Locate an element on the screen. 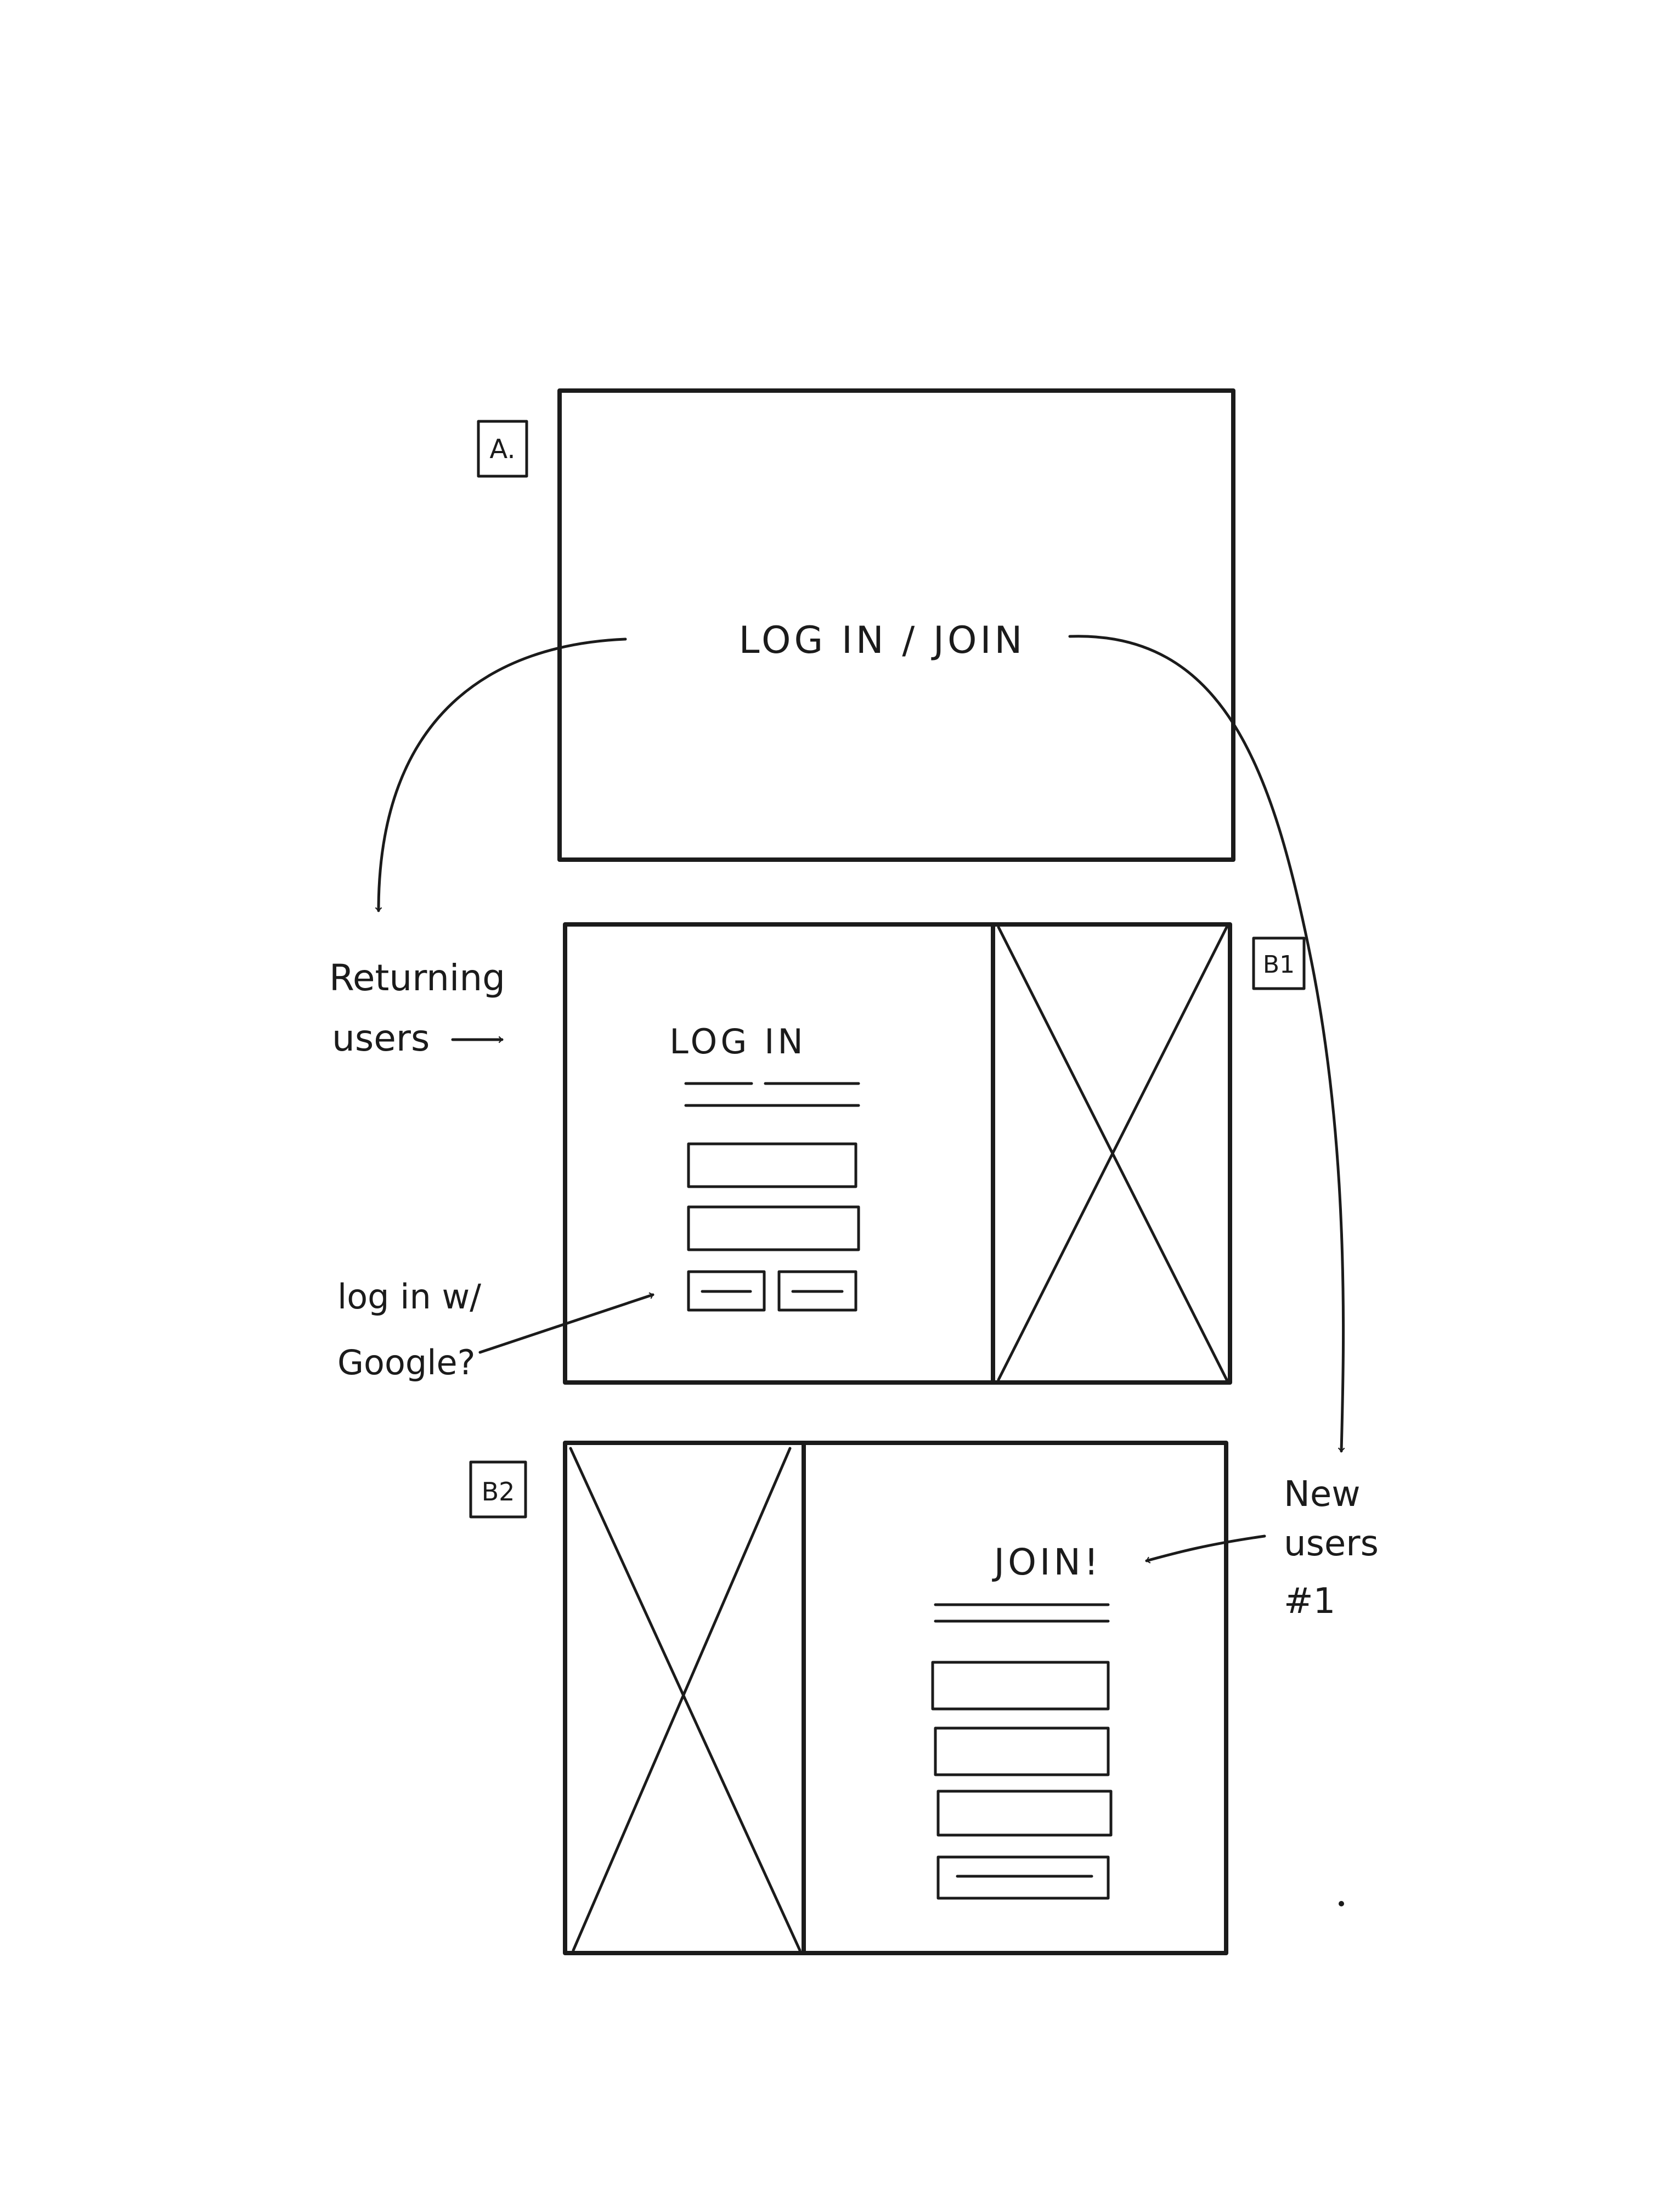 Image resolution: width=1659 pixels, height=2212 pixels. returning-users-label: Returning is located at coordinates (417, 978).